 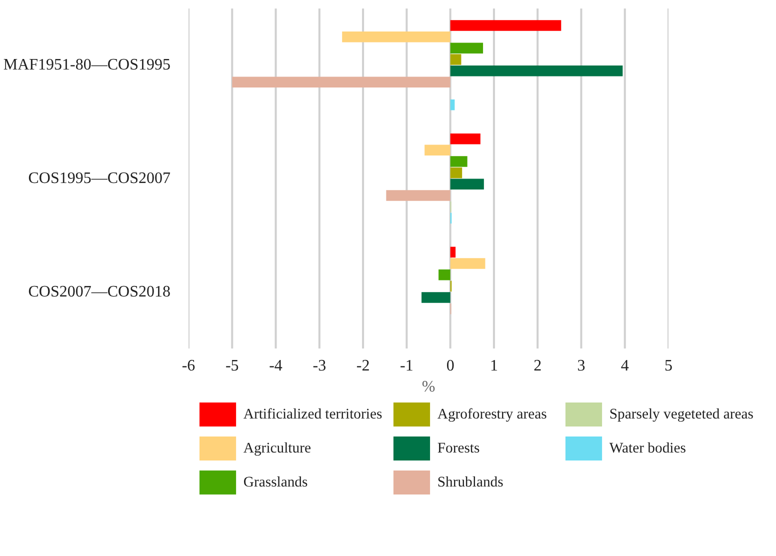 What do you see at coordinates (470, 482) in the screenshot?
I see `legend-label: Shrublands` at bounding box center [470, 482].